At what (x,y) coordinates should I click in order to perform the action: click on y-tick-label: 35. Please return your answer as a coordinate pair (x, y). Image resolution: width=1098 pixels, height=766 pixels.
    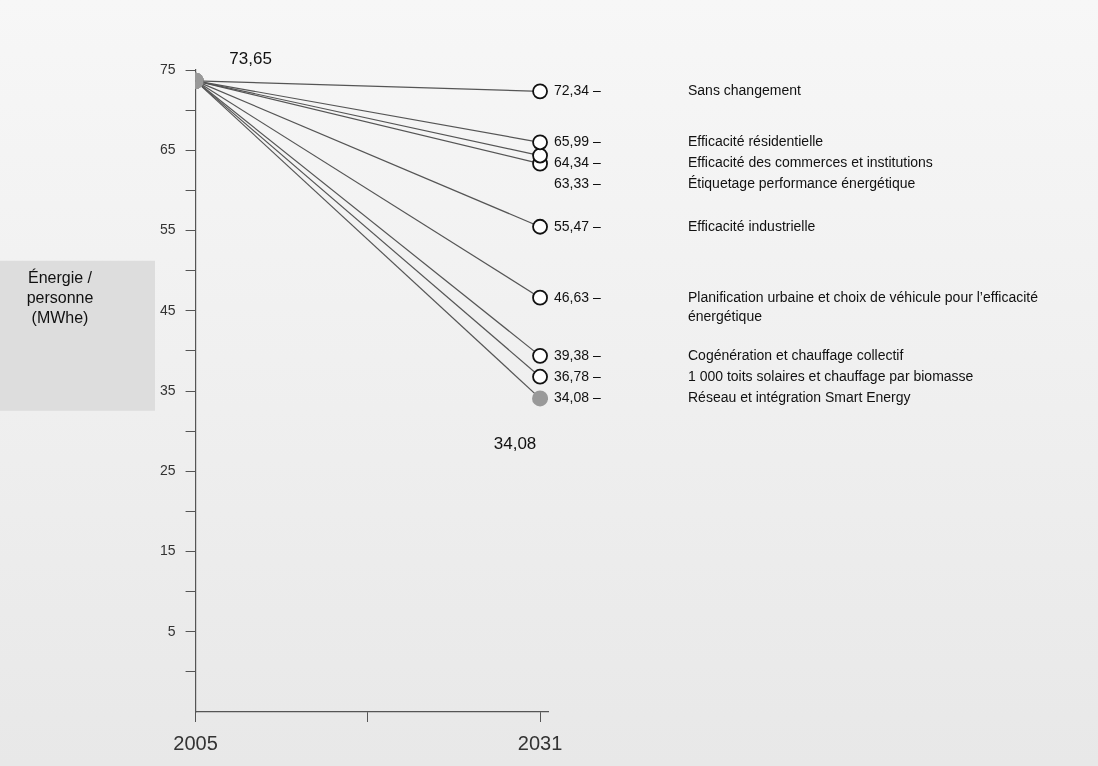
    Looking at the image, I should click on (167, 389).